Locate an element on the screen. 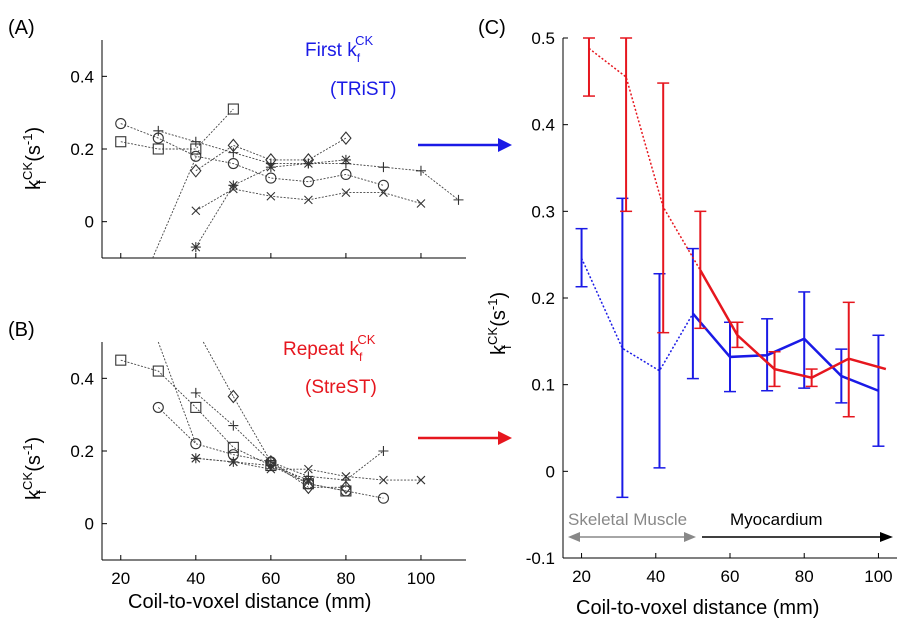  panel-a-point-diamond is located at coordinates (196, 170).